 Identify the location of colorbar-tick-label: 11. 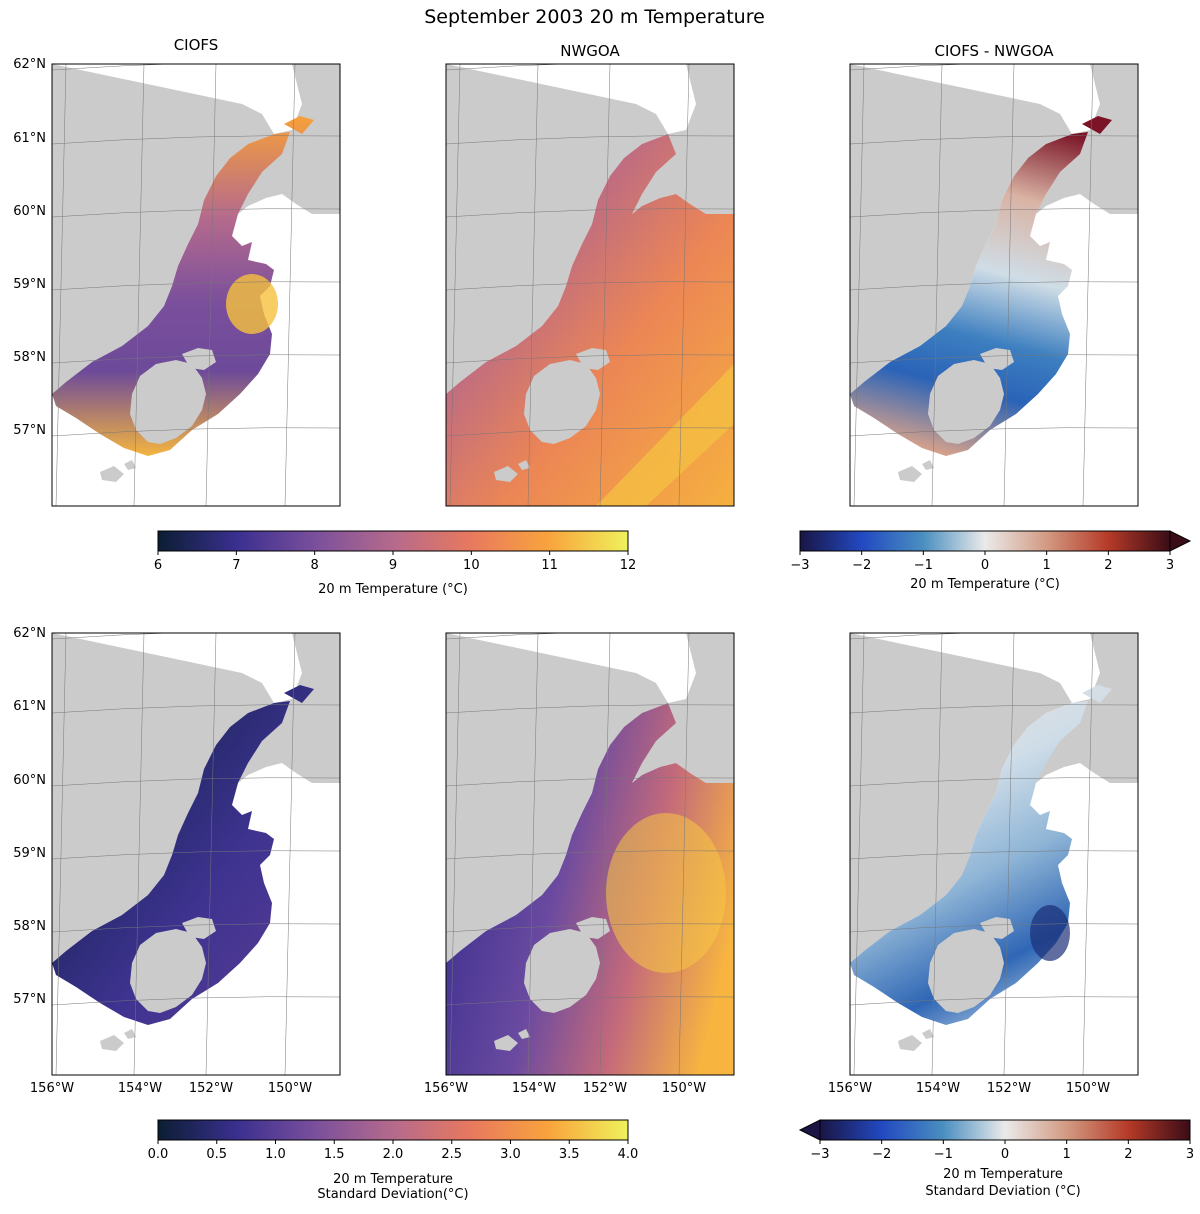
(549, 565).